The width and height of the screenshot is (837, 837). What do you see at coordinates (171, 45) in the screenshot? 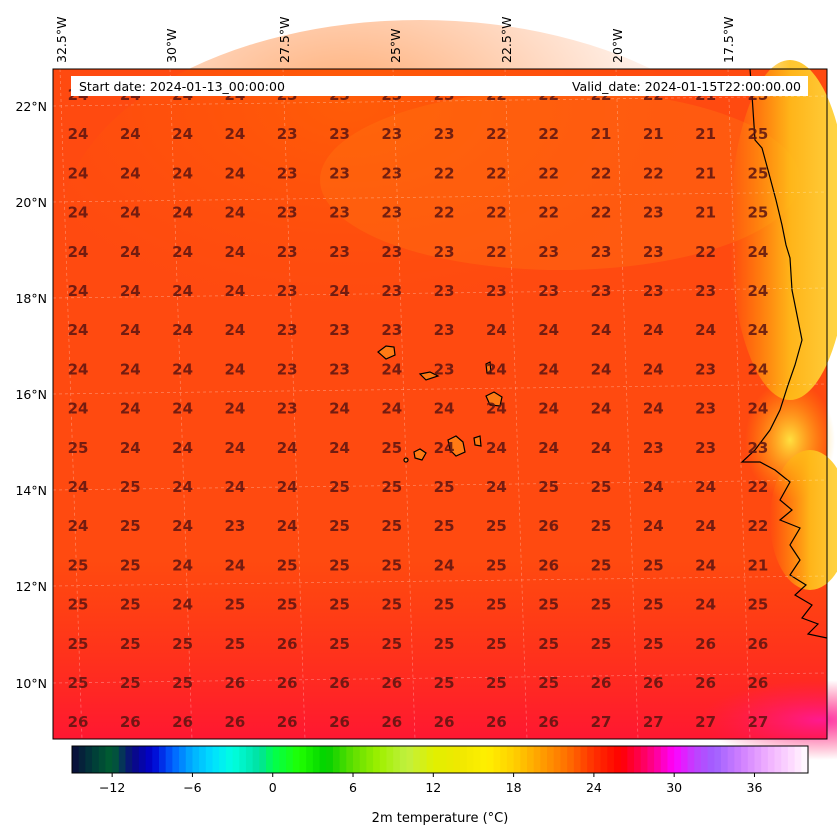
I see `lon-label: 30°W` at bounding box center [171, 45].